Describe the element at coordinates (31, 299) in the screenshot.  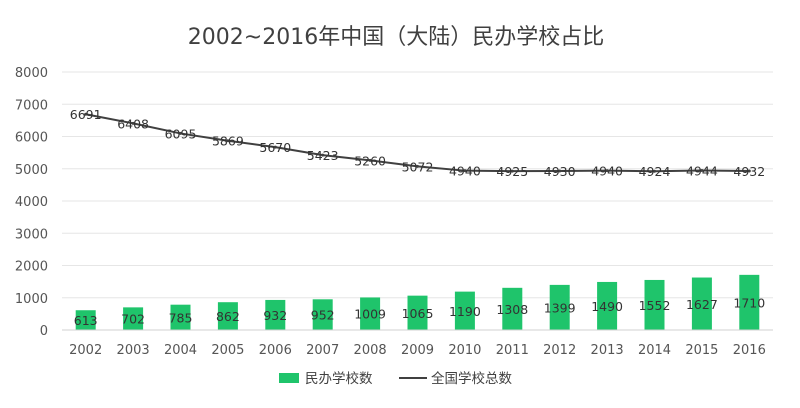
I see `y-tick-label: 1000` at that location.